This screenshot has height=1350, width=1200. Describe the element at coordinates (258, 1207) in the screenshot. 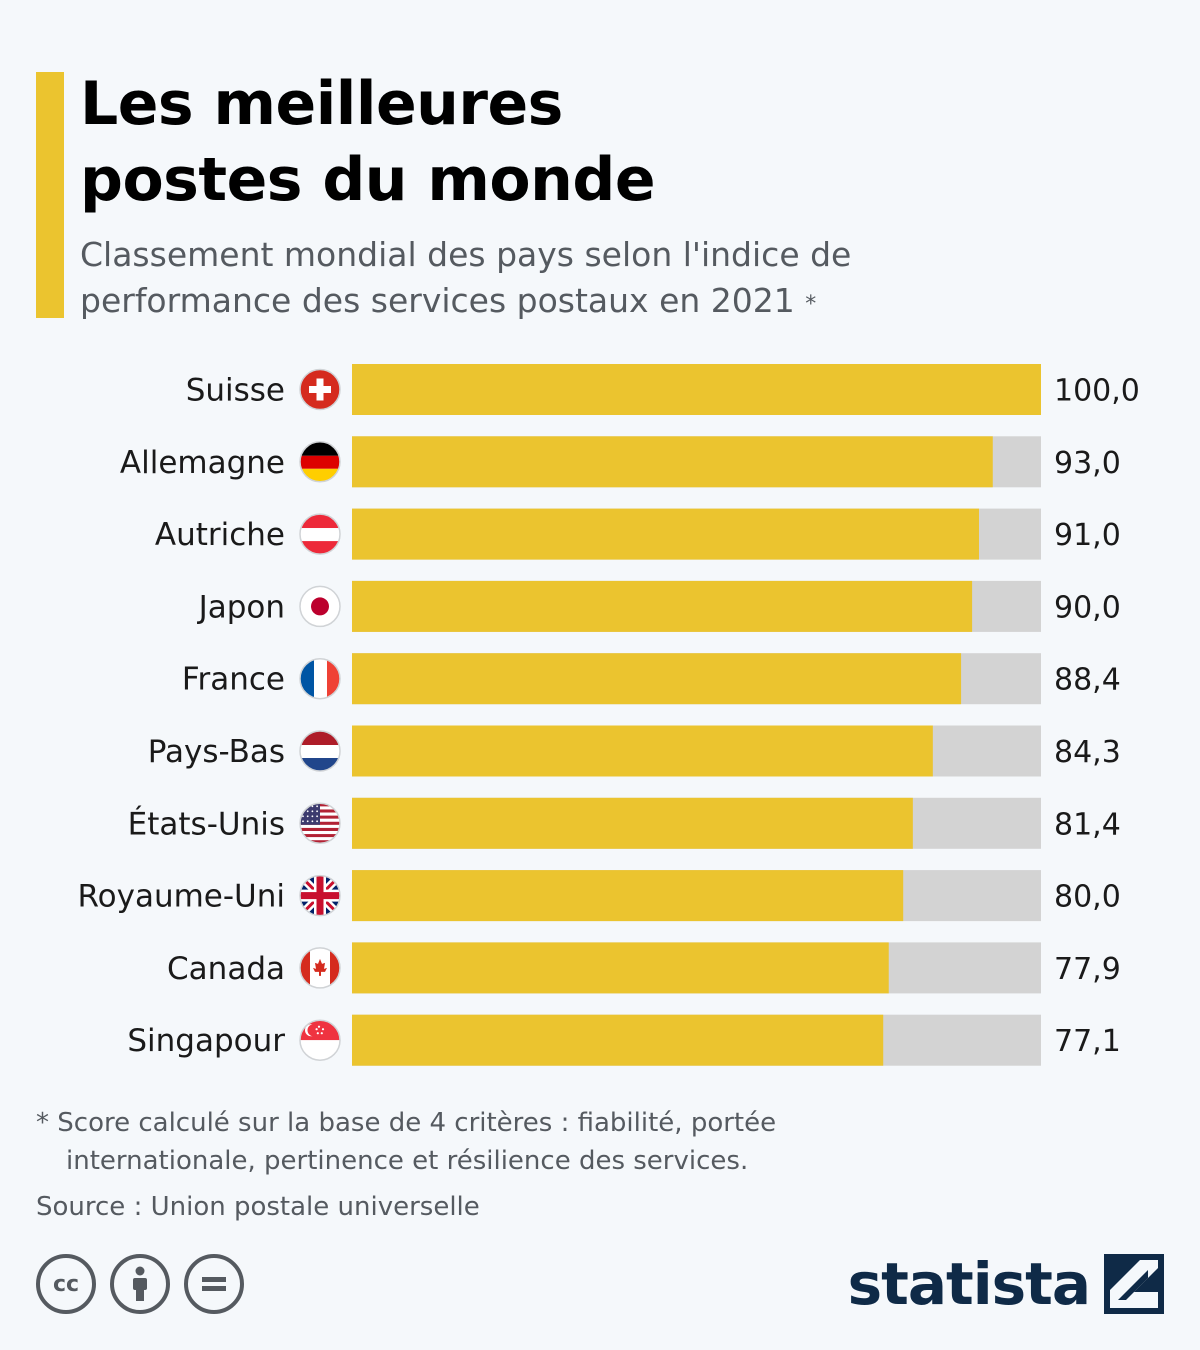

I see `source-note: Source : Union postale universelle` at that location.